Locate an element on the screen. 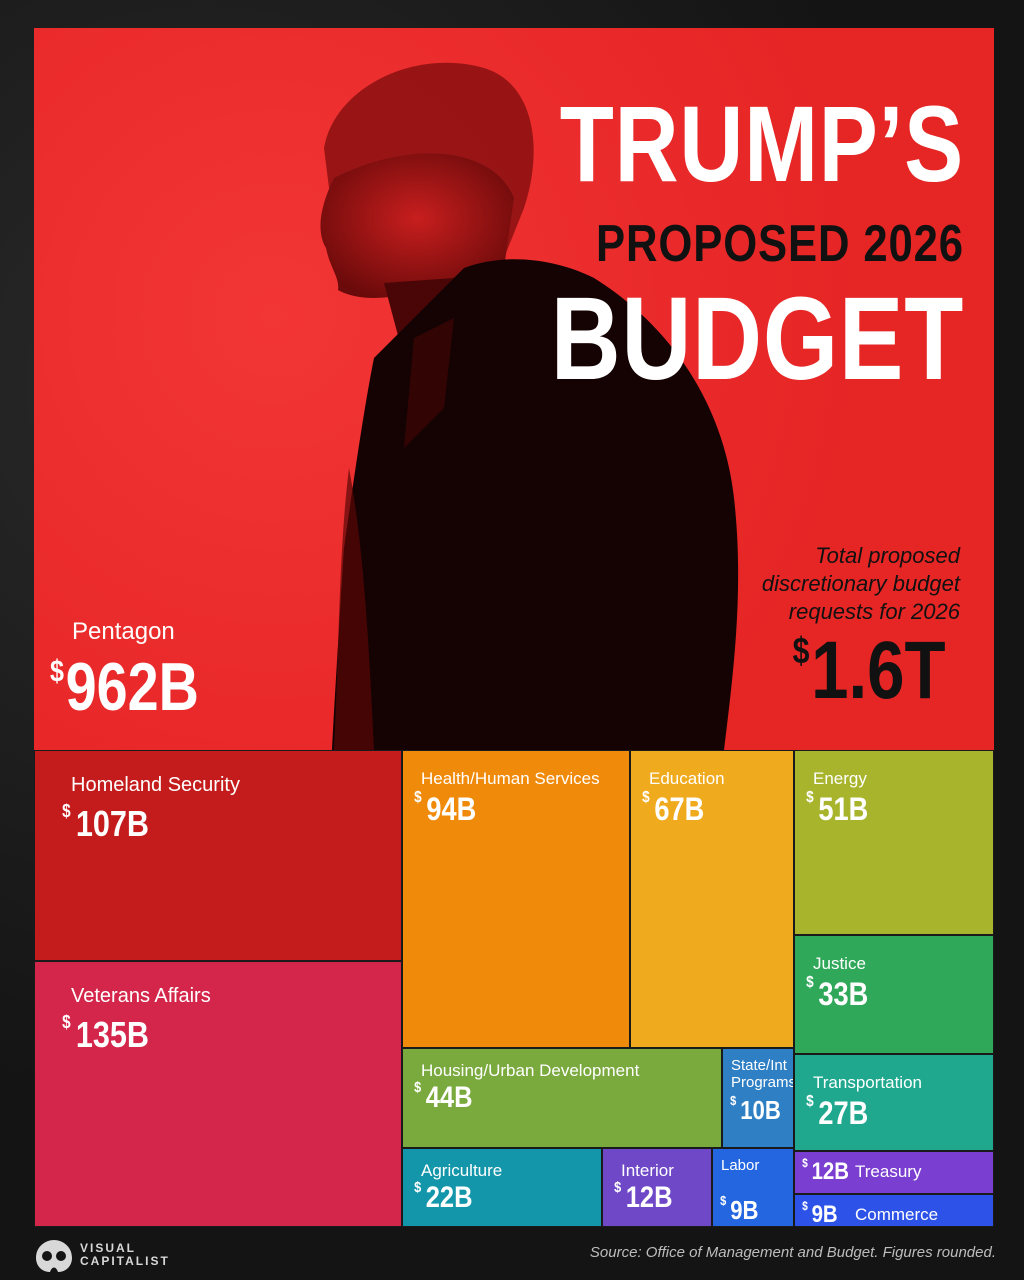 The width and height of the screenshot is (1024, 1280). title-line-2: PROPOSED 2026 is located at coordinates (780, 244).